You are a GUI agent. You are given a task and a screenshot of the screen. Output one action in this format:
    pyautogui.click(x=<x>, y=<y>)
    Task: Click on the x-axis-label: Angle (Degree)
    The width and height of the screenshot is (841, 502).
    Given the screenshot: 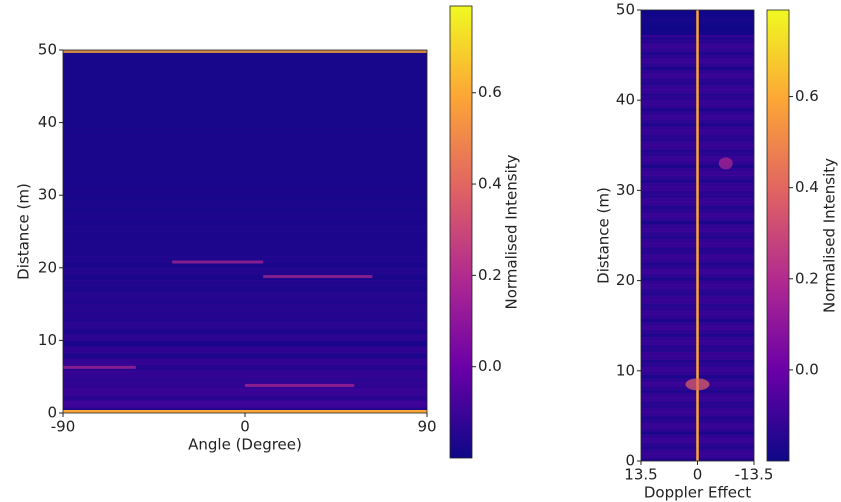 What is the action you would take?
    pyautogui.click(x=245, y=445)
    